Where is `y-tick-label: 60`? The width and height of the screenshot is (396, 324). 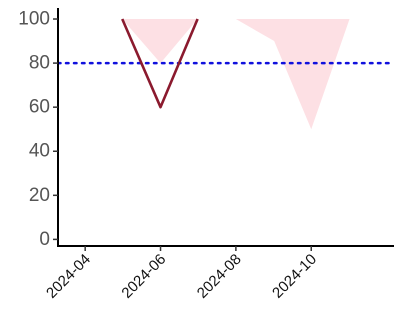 y-tick-label: 60 is located at coordinates (39, 107).